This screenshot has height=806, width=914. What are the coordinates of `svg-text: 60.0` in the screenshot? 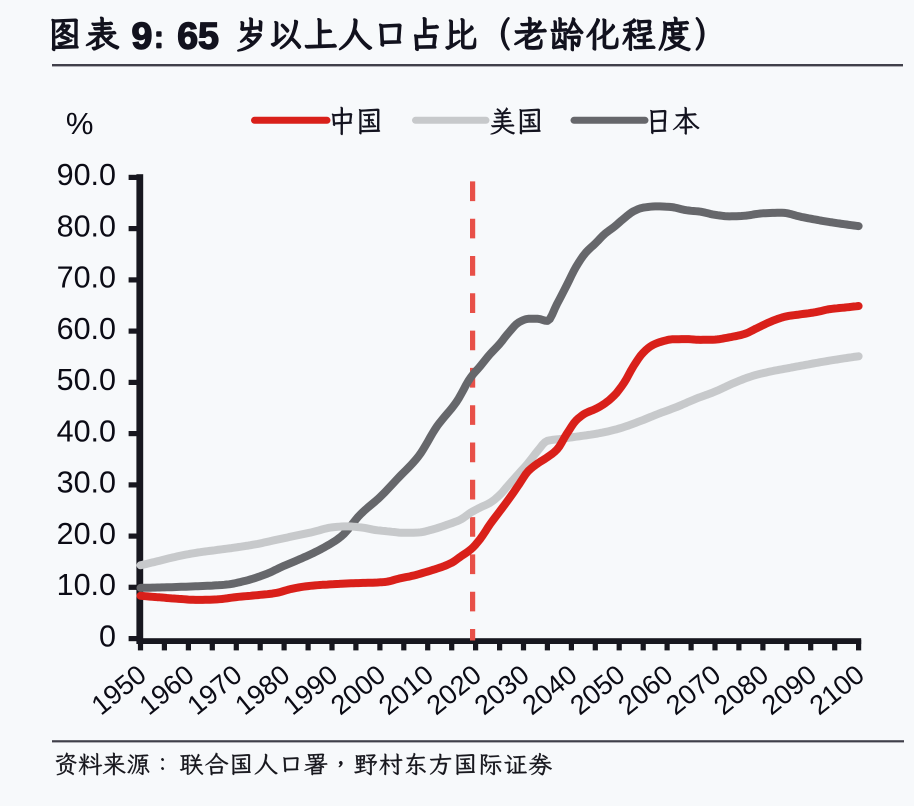 It's located at (86, 329).